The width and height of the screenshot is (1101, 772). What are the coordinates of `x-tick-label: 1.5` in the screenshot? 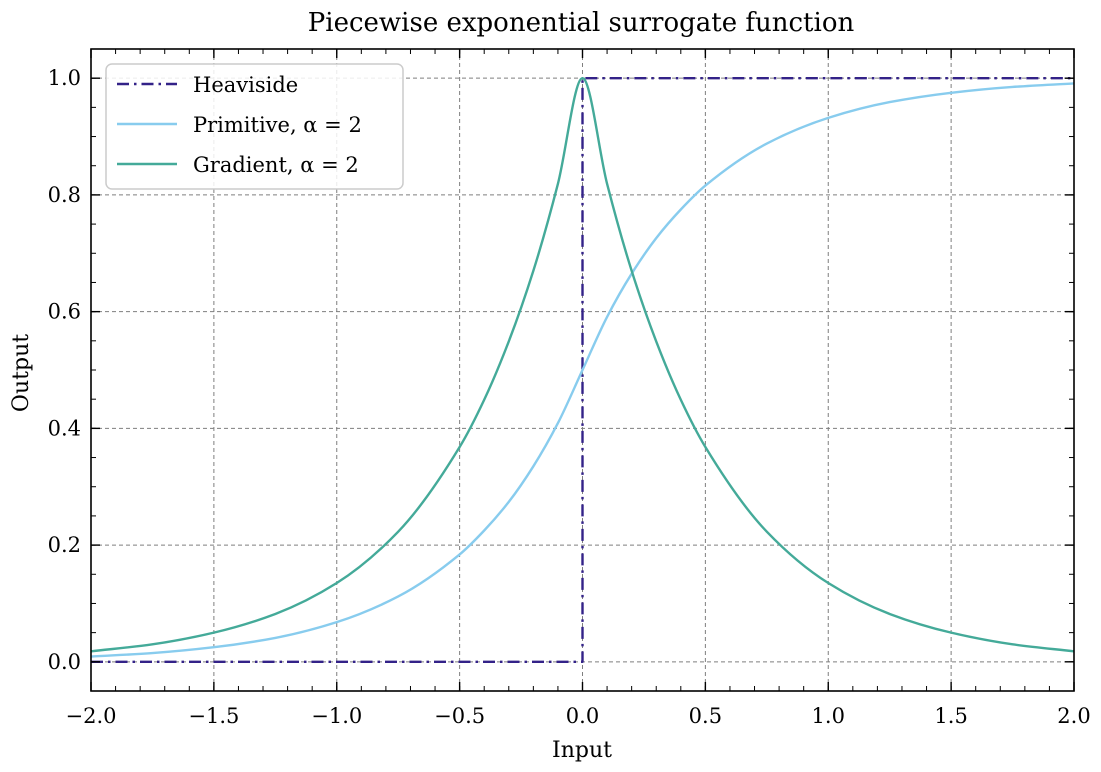 It's located at (950, 716).